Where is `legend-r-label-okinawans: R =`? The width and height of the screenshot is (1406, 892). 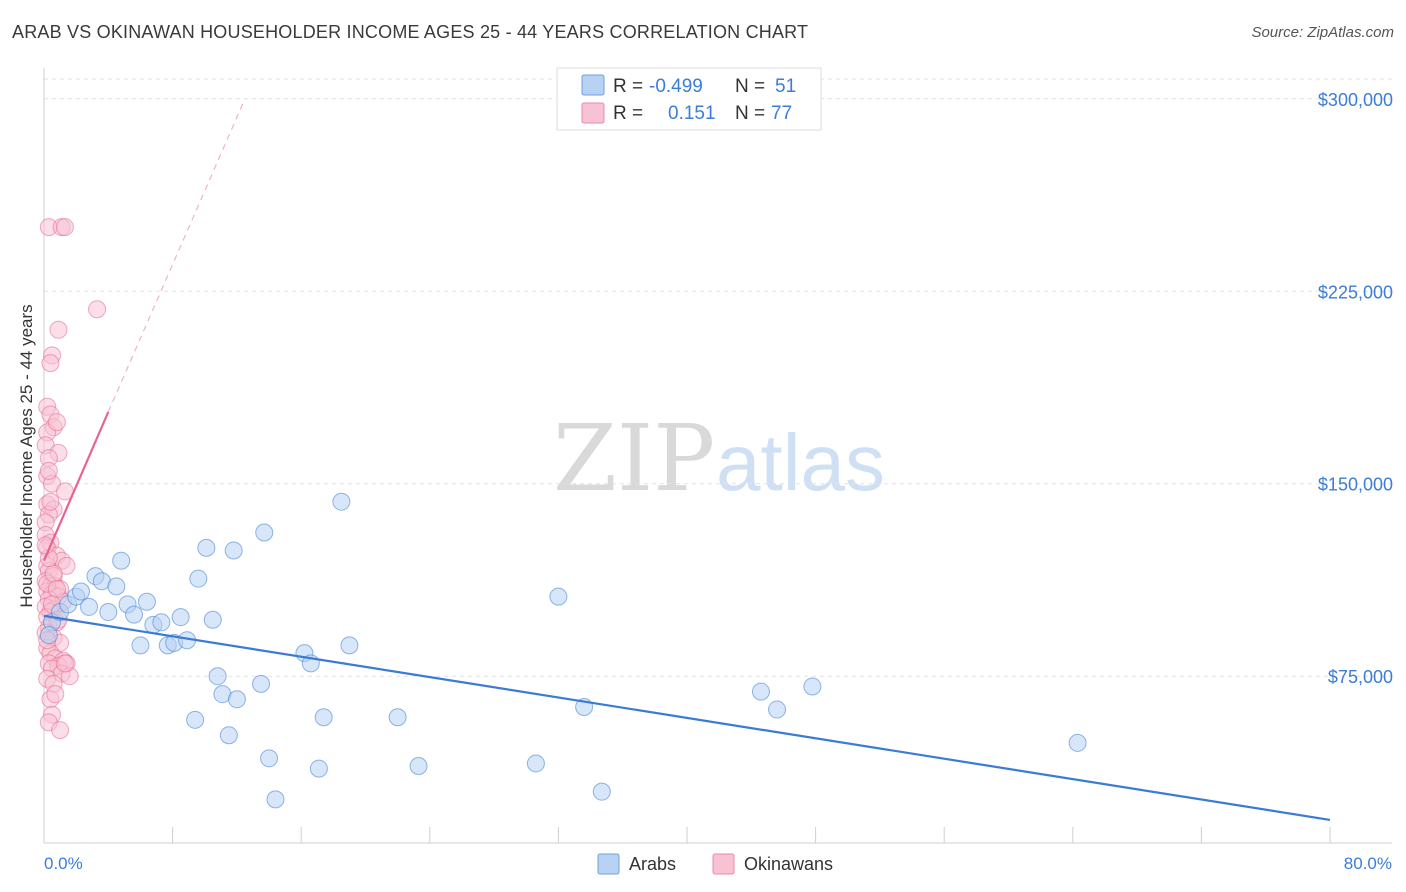 legend-r-label-okinawans: R = is located at coordinates (628, 113).